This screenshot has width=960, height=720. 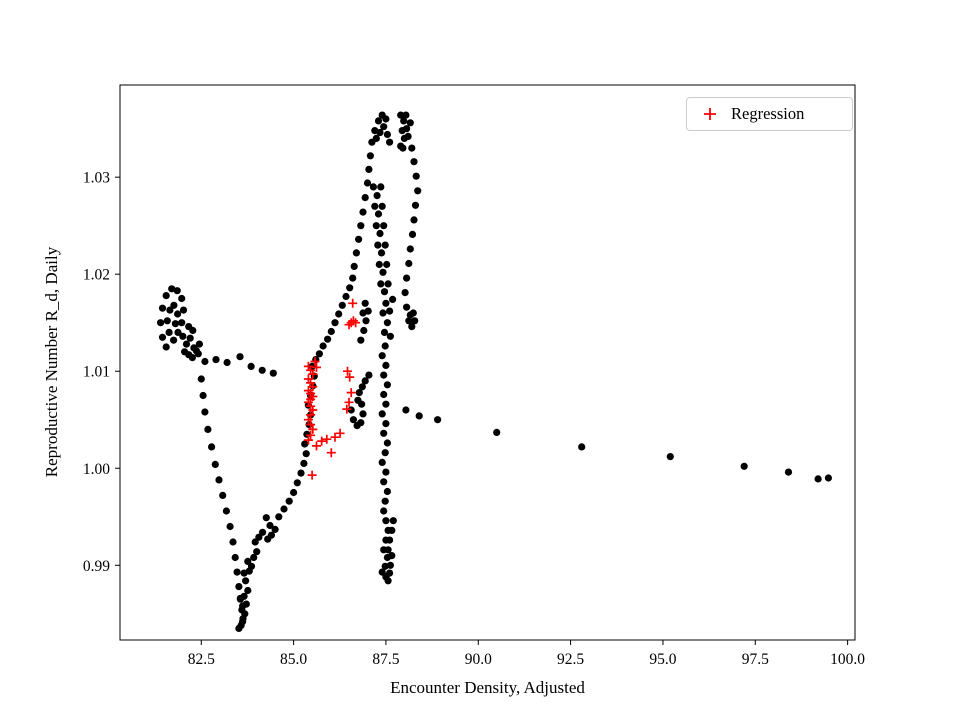 What do you see at coordinates (201, 659) in the screenshot?
I see `svg-text: 82.5` at bounding box center [201, 659].